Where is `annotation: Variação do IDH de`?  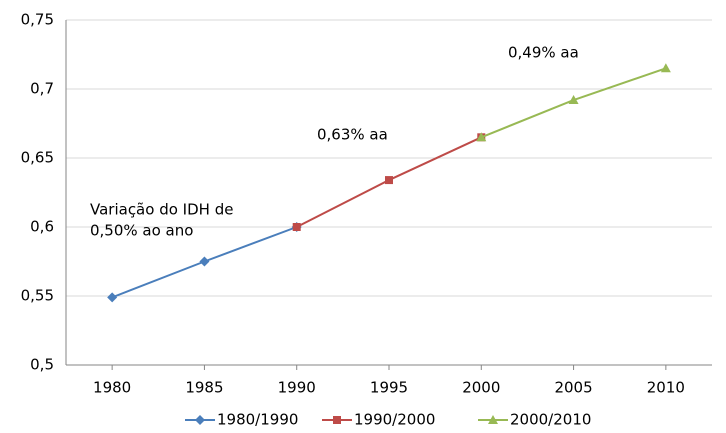 annotation: Variação do IDH de is located at coordinates (161, 210).